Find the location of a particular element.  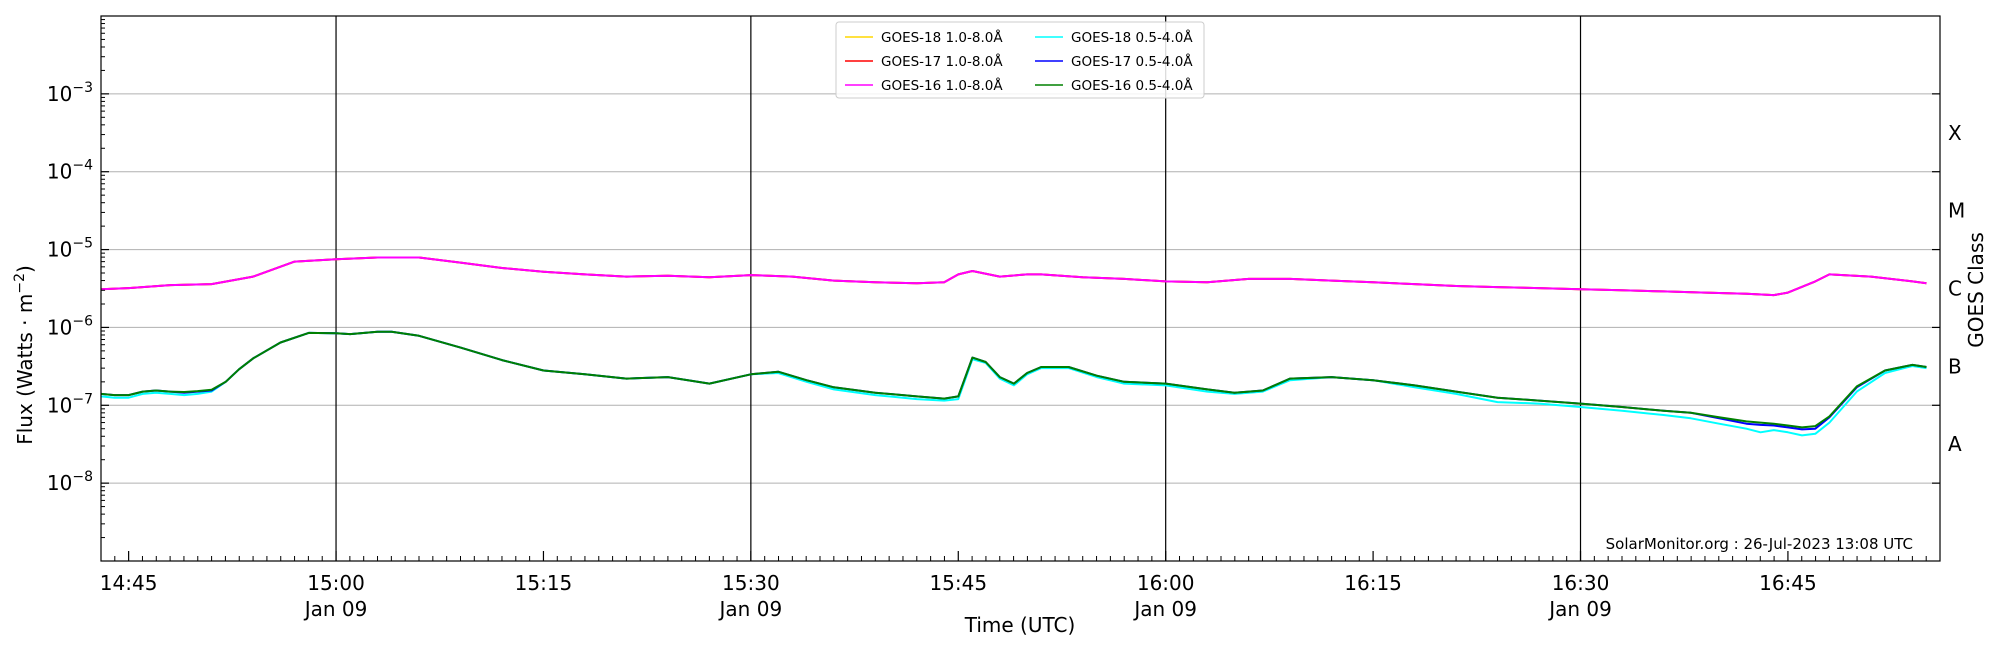

svg-text: Flux (Watts · m−2) is located at coordinates (24, 355).